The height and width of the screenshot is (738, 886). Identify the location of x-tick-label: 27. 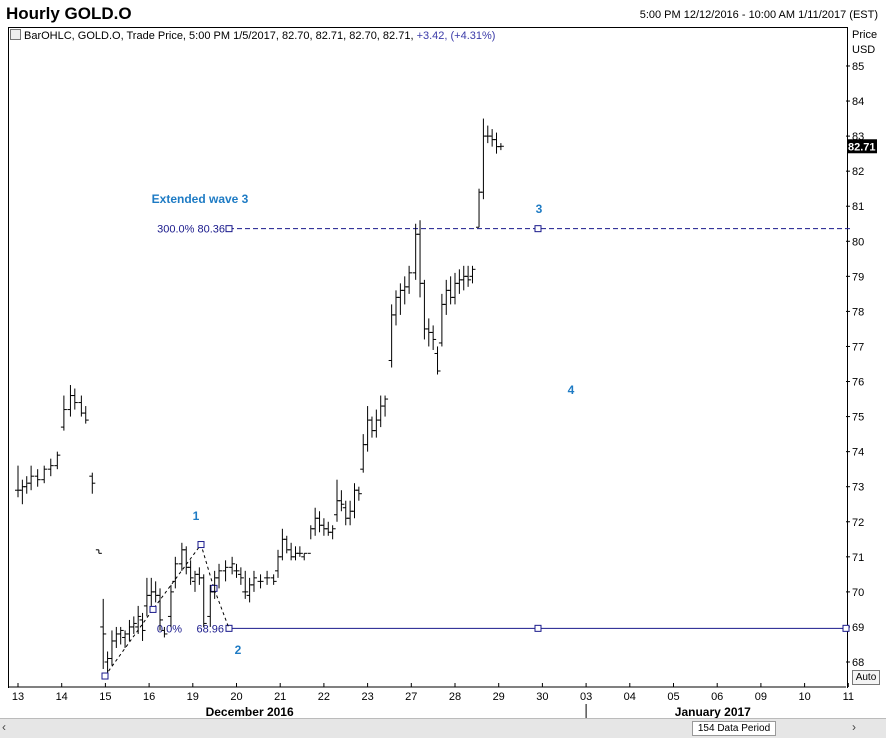
(411, 697).